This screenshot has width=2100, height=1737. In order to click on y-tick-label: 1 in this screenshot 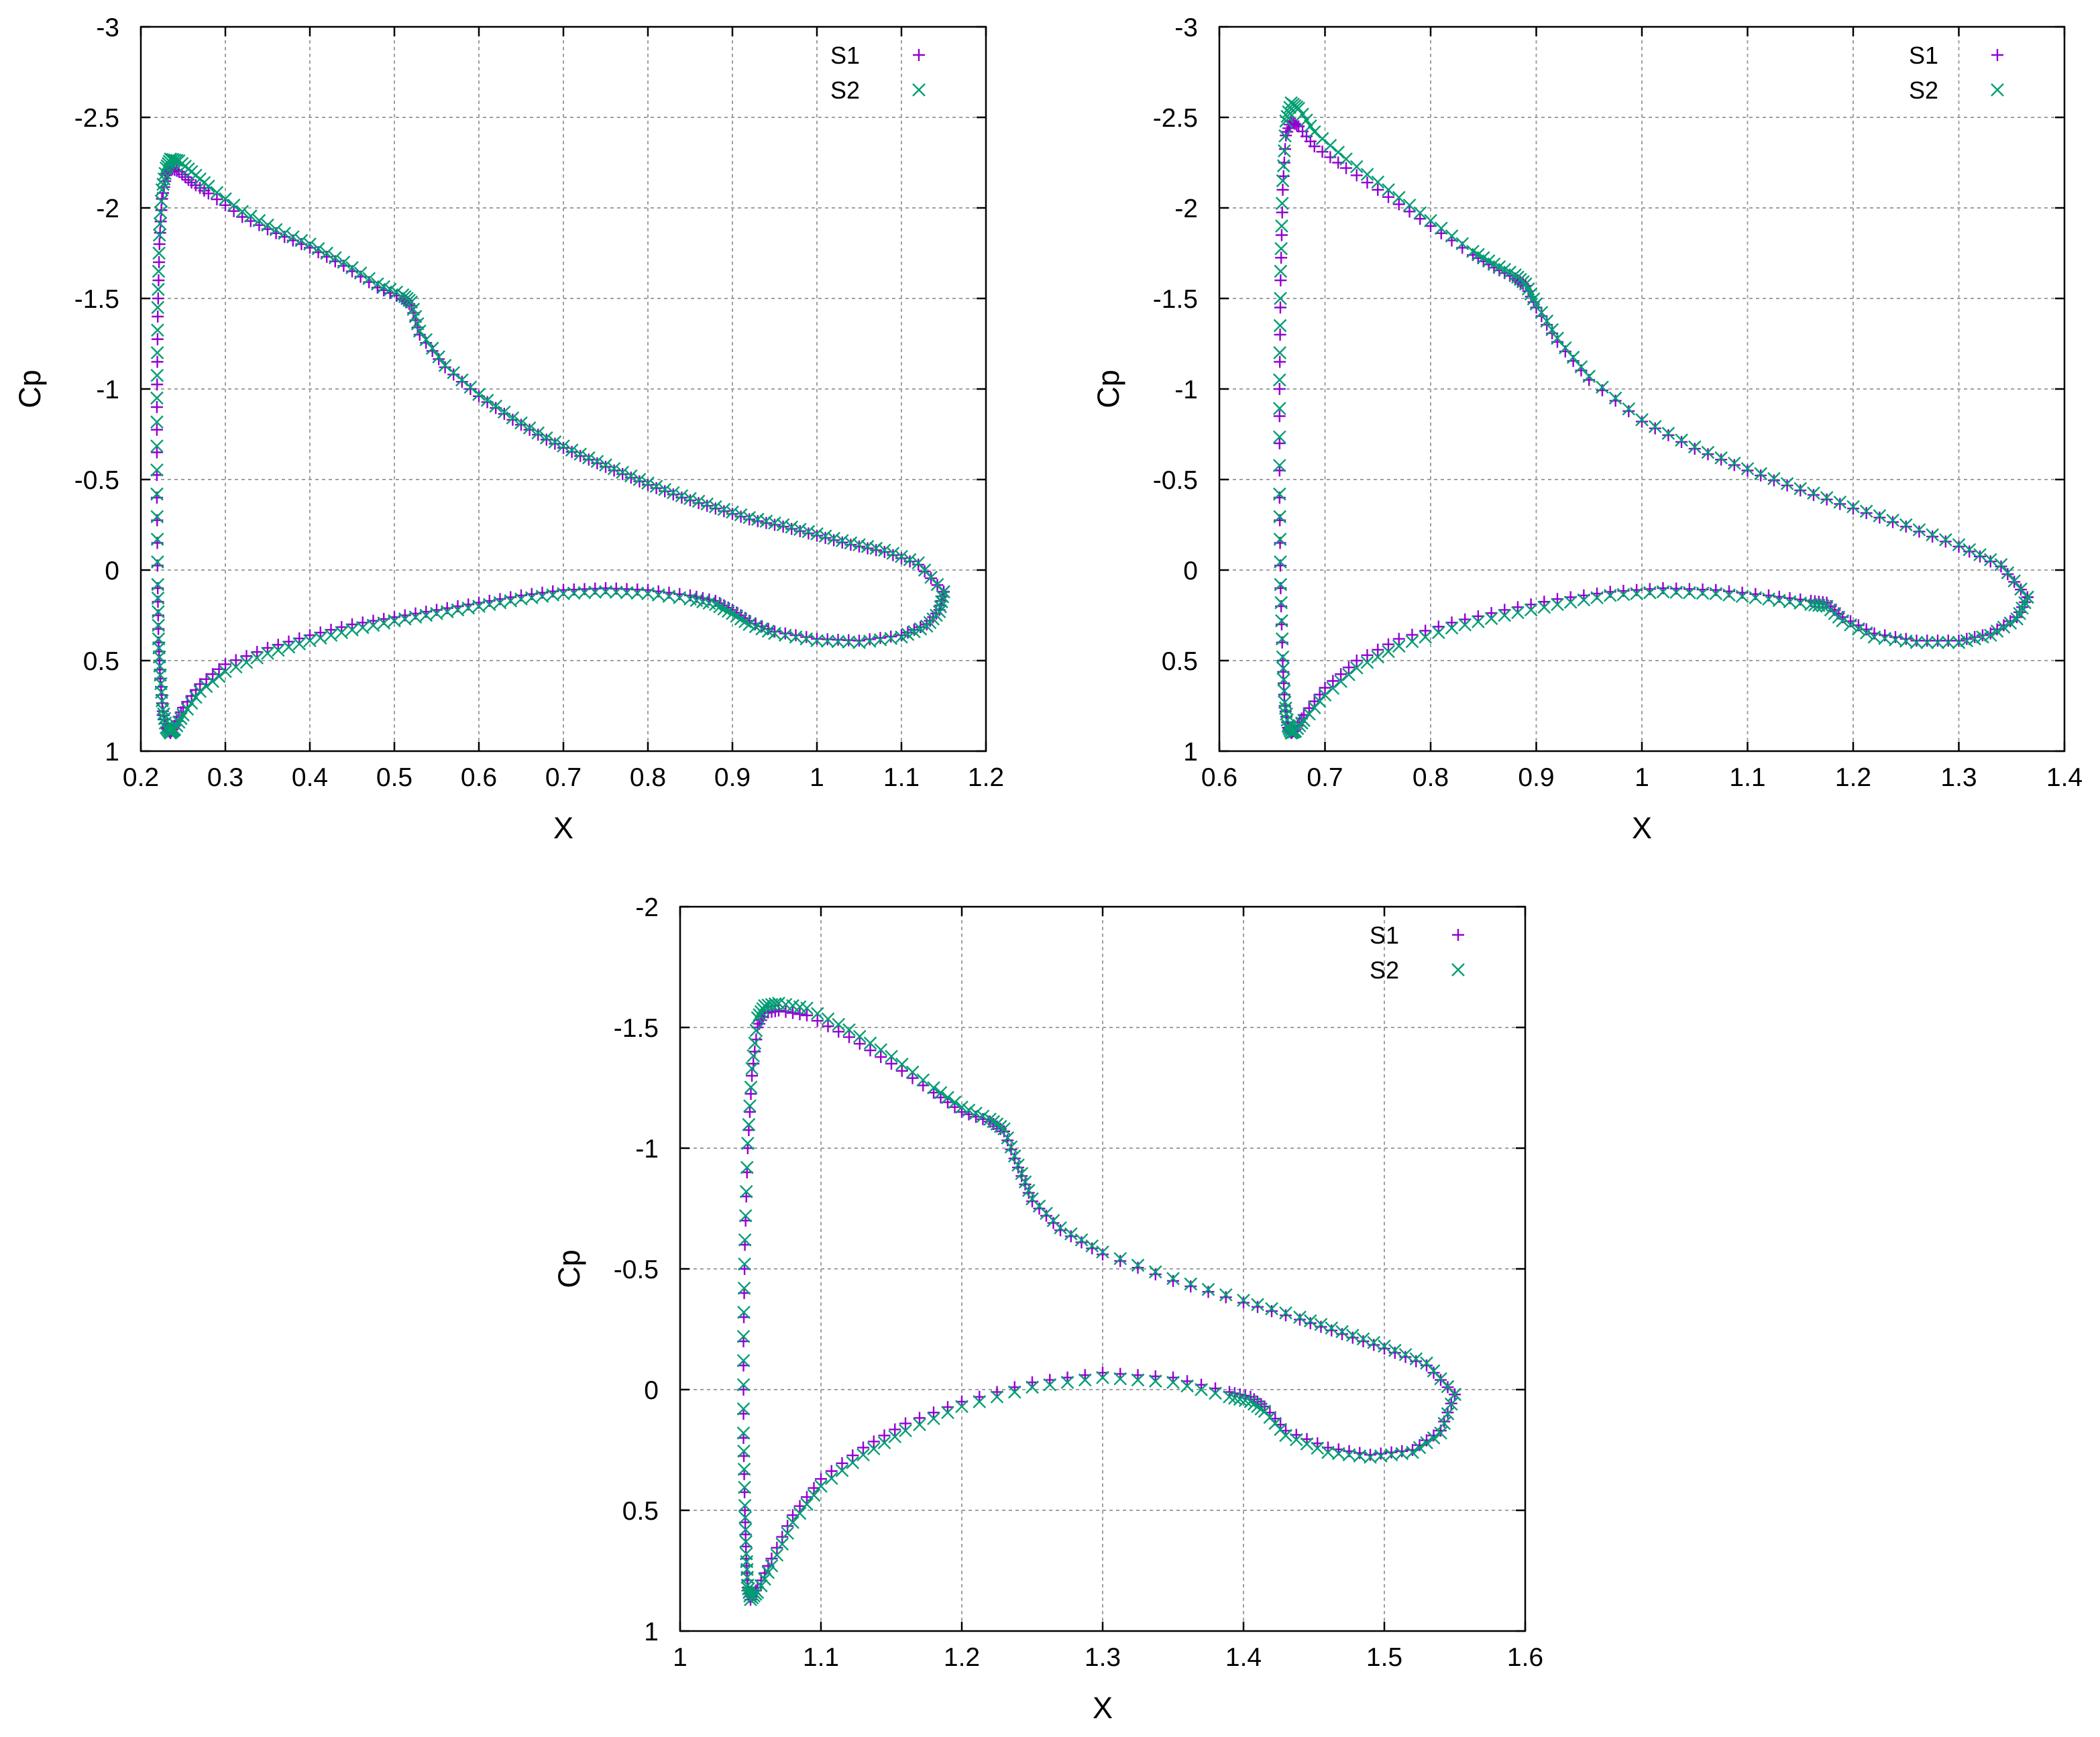, I will do `click(651, 1632)`.